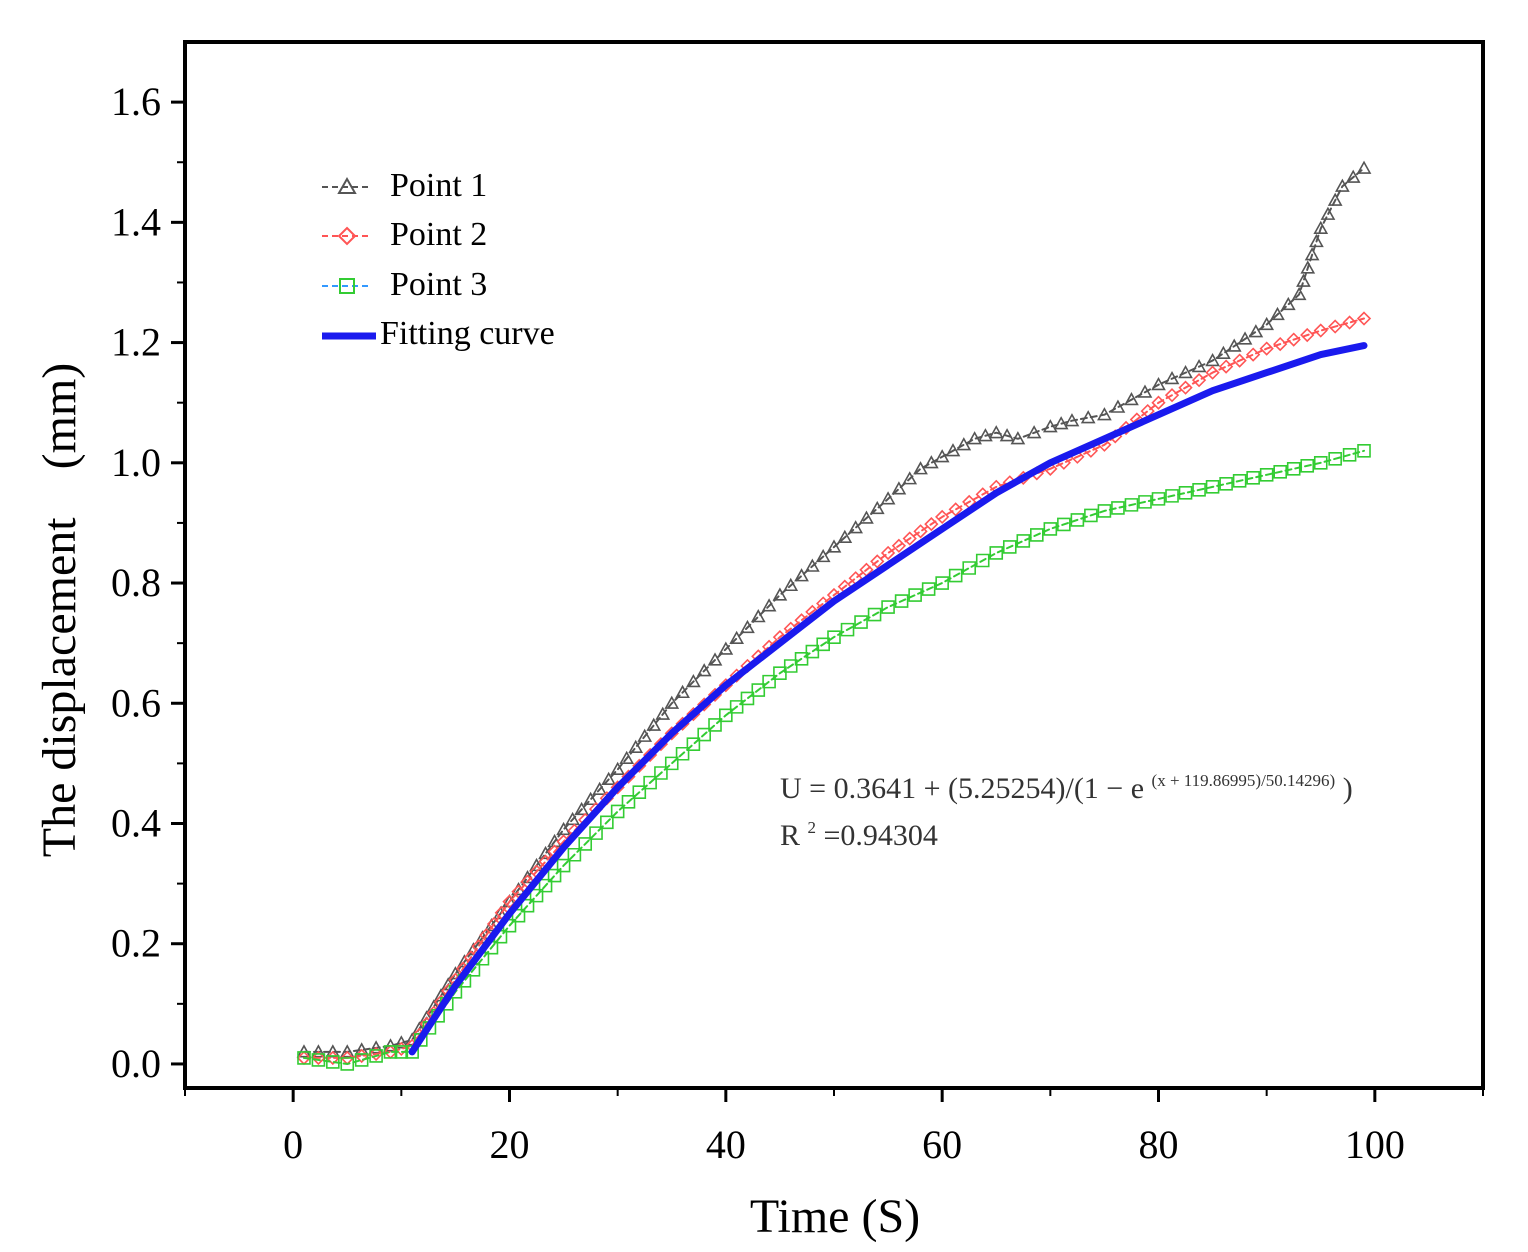 The height and width of the screenshot is (1252, 1528). What do you see at coordinates (136, 822) in the screenshot?
I see `y-tick-label: 0.4` at bounding box center [136, 822].